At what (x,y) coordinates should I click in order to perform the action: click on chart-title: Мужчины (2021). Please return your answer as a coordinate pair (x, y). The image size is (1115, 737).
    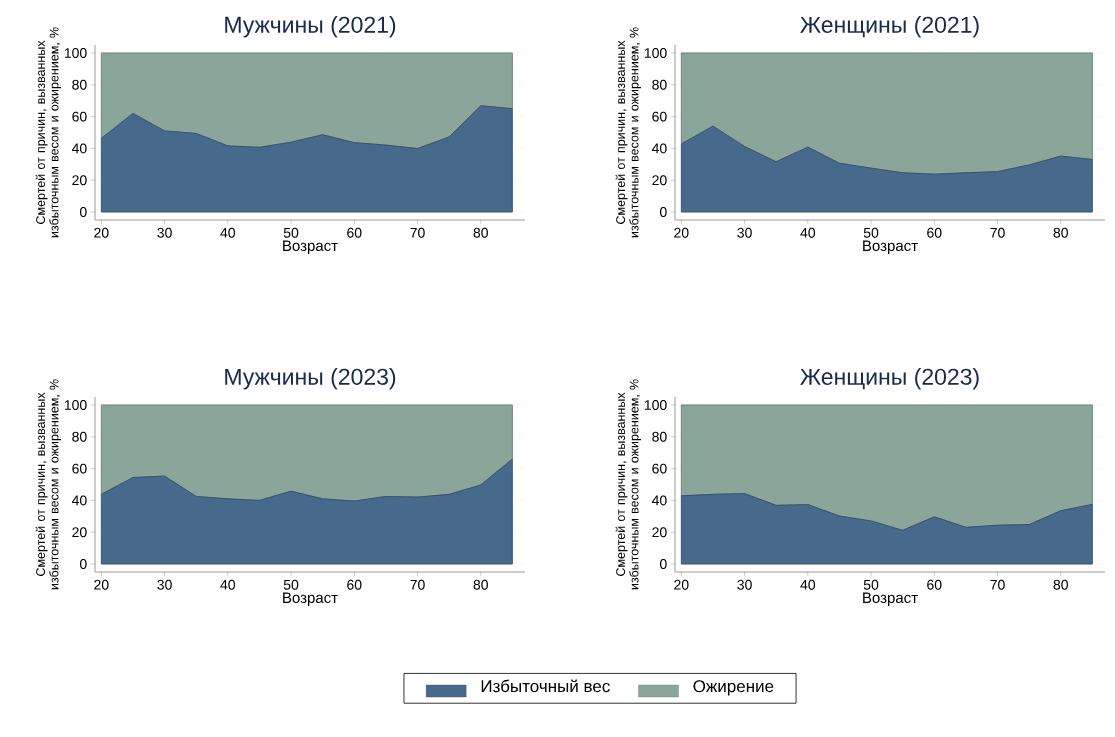
    Looking at the image, I should click on (310, 27).